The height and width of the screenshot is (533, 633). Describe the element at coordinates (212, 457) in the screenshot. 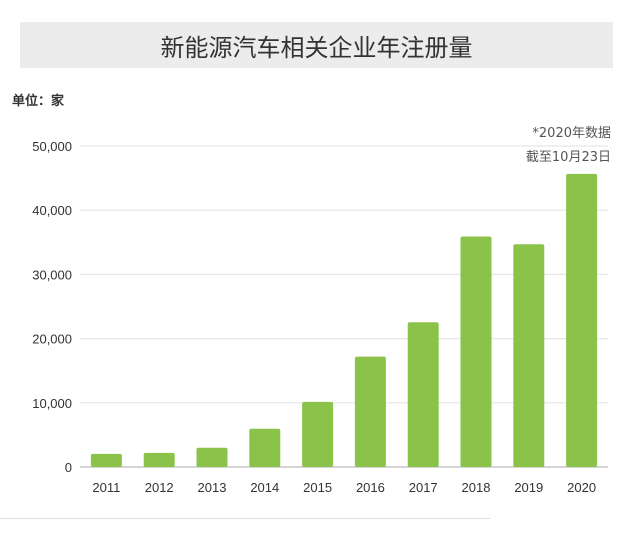

I see `bar-2013` at that location.